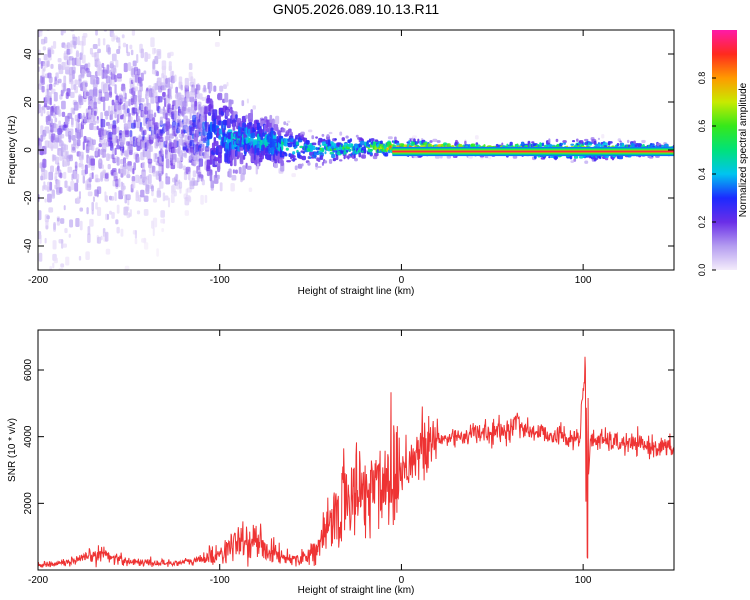 The width and height of the screenshot is (750, 600). I want to click on y-tick-label: -40, so click(28, 245).